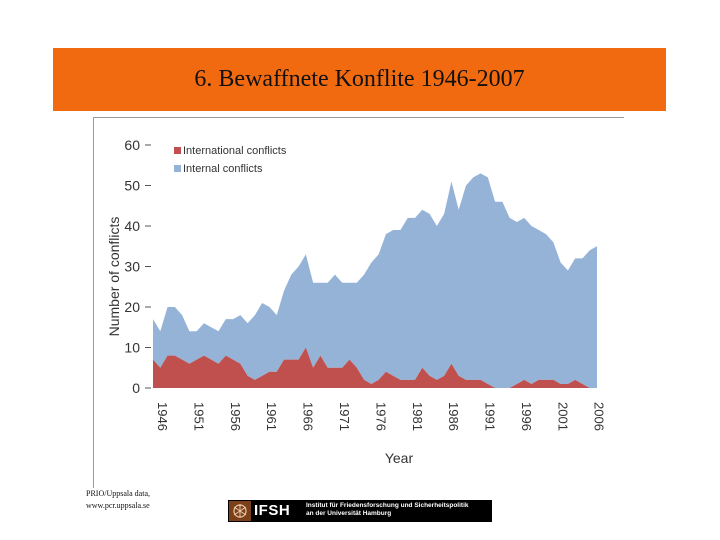 The width and height of the screenshot is (720, 540). I want to click on y-tick-label: 0, so click(136, 388).